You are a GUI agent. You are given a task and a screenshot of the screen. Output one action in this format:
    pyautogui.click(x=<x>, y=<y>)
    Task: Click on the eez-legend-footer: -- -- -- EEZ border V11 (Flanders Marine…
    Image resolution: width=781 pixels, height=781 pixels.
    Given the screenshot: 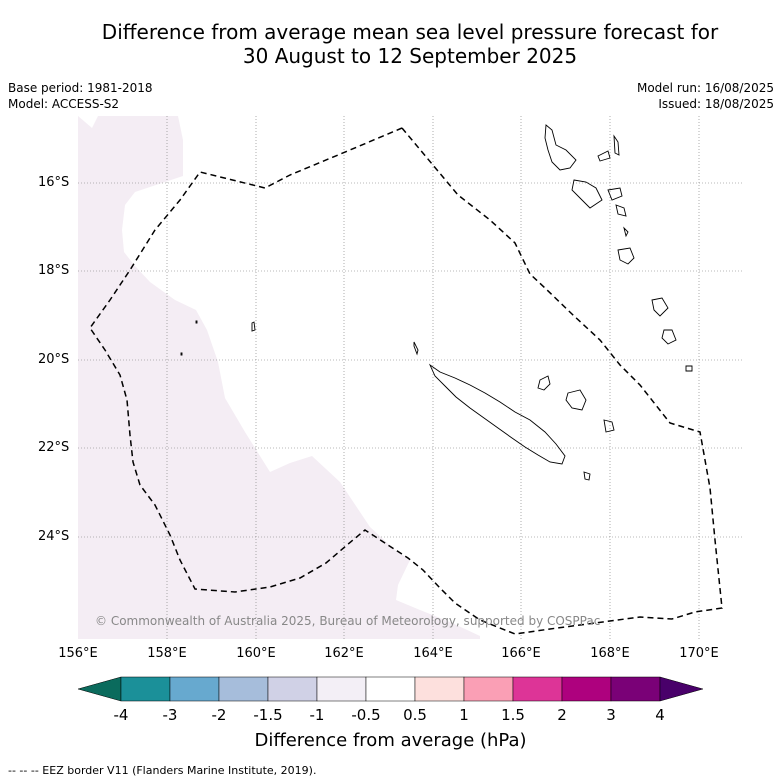 What is the action you would take?
    pyautogui.click(x=162, y=770)
    